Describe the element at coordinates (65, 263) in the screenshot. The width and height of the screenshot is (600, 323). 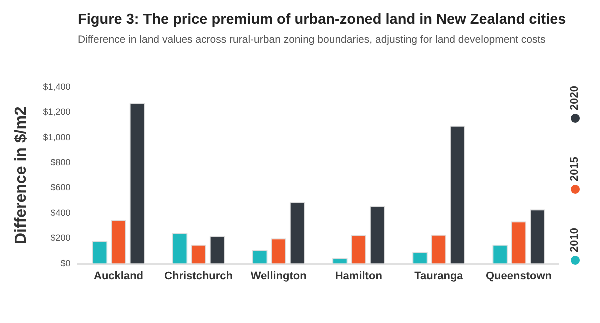
I see `y-tick-label: $0` at that location.